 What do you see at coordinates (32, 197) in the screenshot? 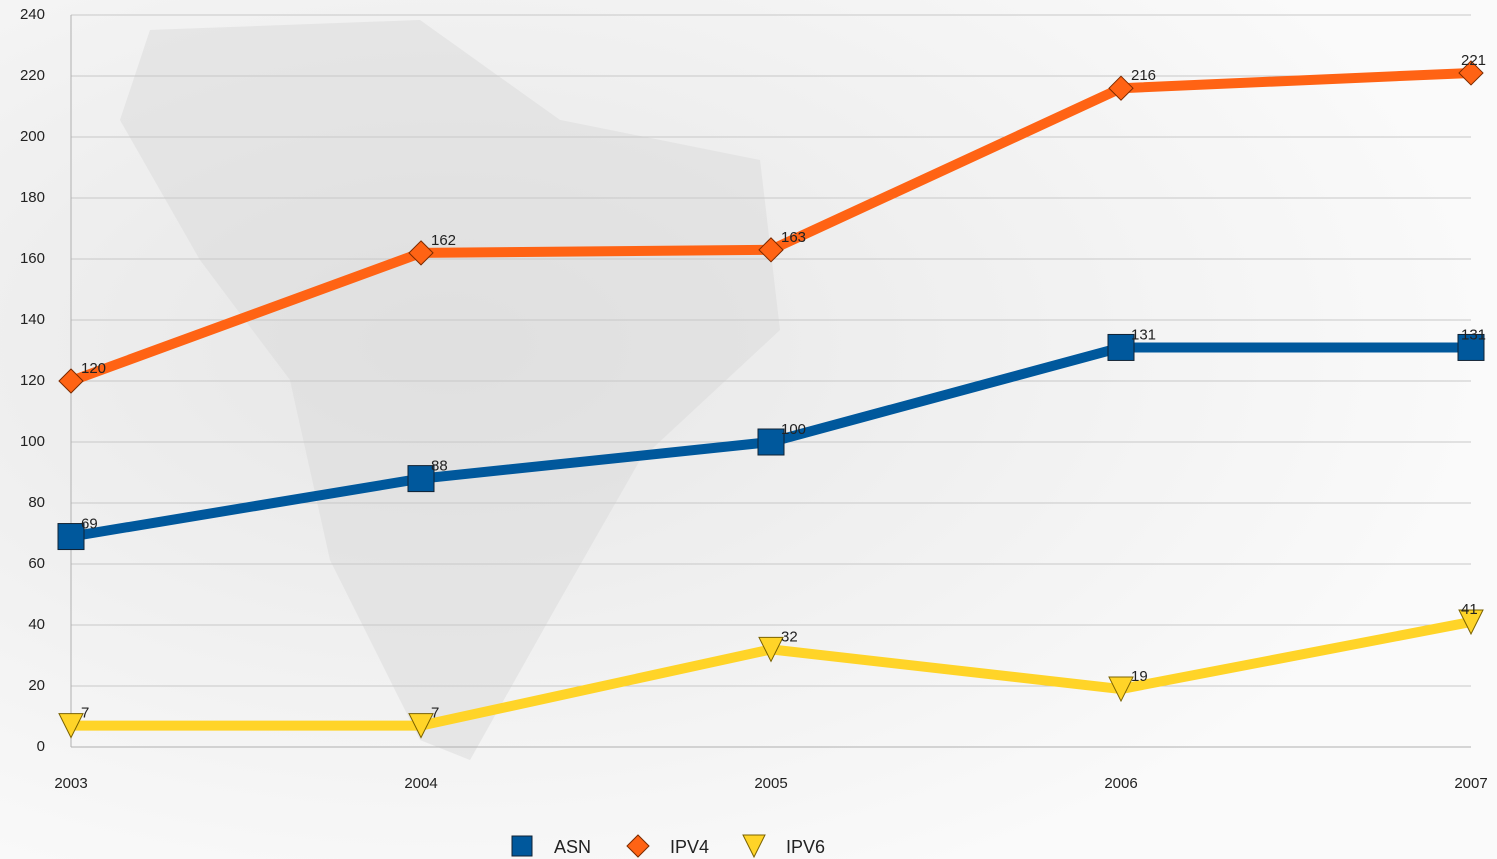
I see `y-tick-label: 180` at bounding box center [32, 197].